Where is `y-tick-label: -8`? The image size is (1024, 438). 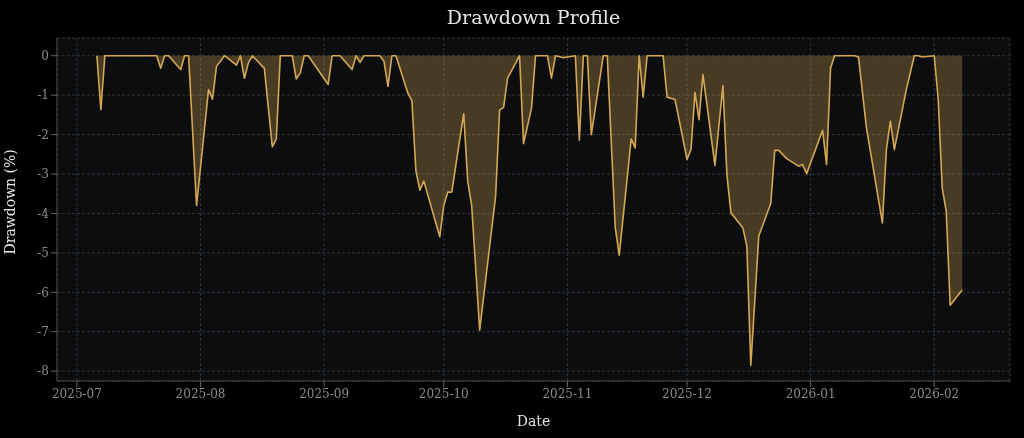
y-tick-label: -8 is located at coordinates (43, 371).